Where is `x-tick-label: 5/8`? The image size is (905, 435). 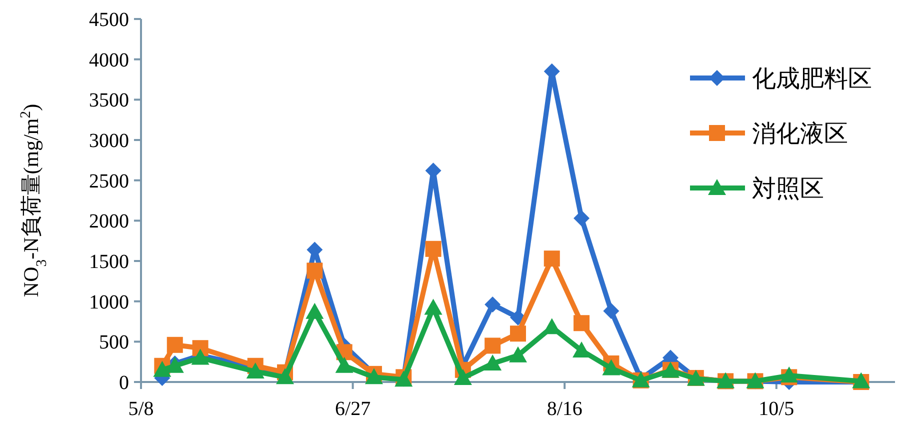 x-tick-label: 5/8 is located at coordinates (141, 409).